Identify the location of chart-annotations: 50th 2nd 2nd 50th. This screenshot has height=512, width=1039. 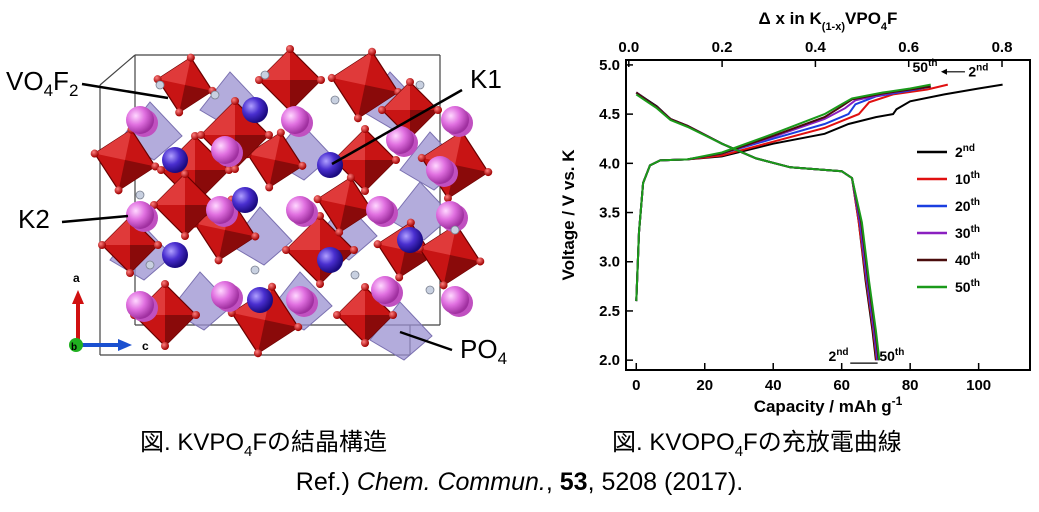
(909, 211).